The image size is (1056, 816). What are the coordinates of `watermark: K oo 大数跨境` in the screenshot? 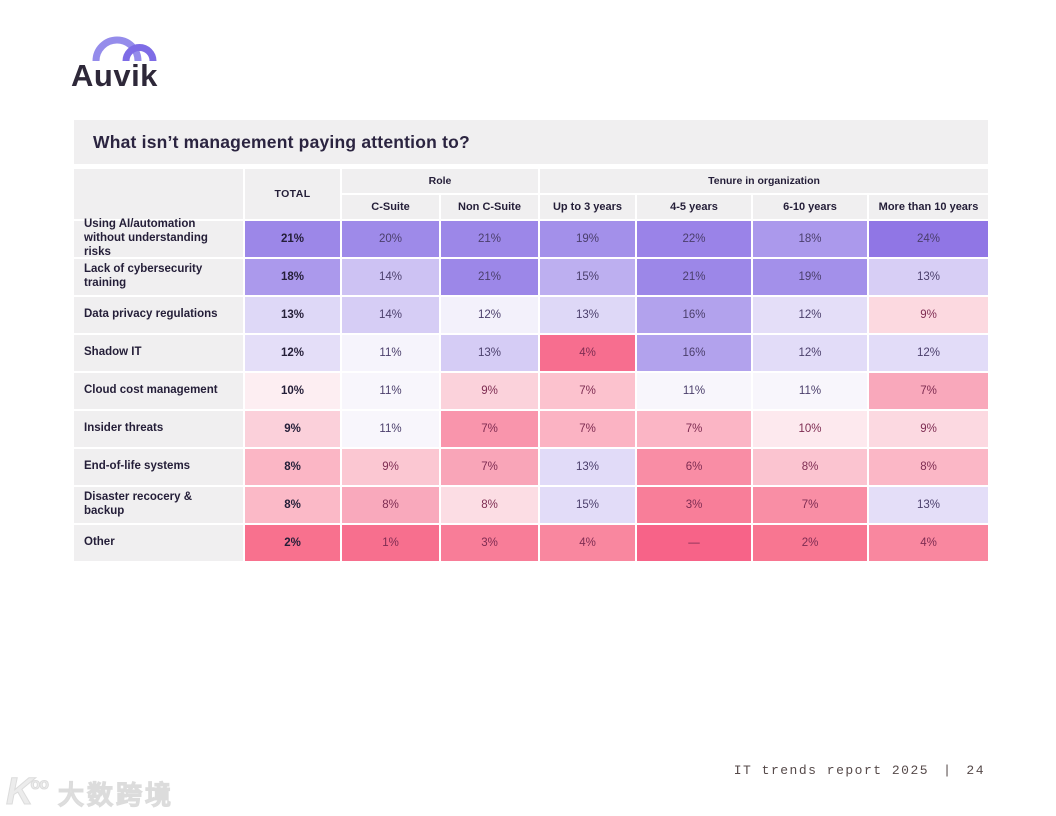 It's located at (90, 792).